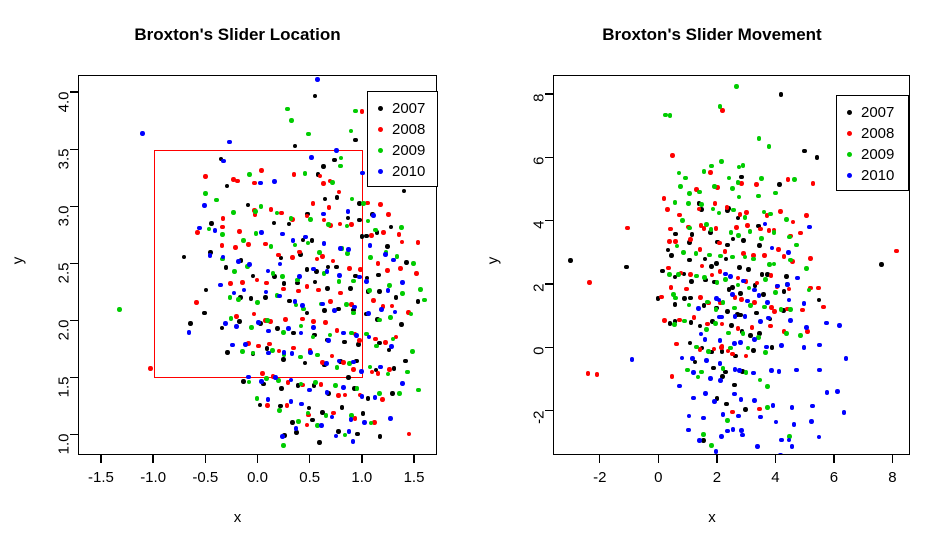 Image resolution: width=949 pixels, height=552 pixels. I want to click on x-axis-tick-label: -1.5, so click(101, 477).